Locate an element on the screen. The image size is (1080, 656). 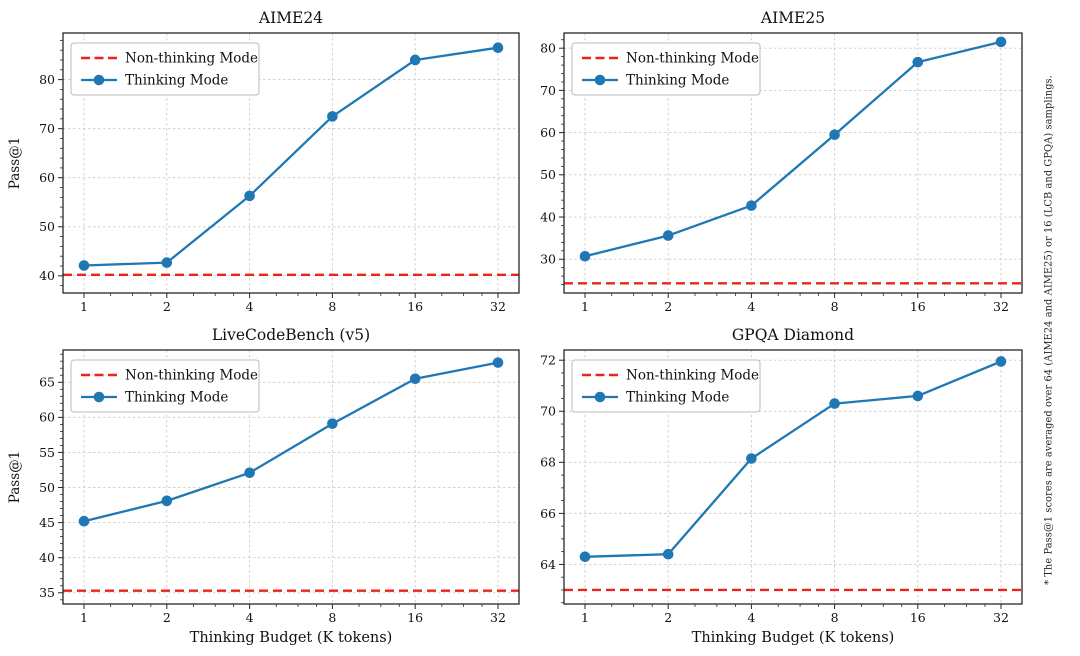
svg-text: 35 is located at coordinates (47, 592).